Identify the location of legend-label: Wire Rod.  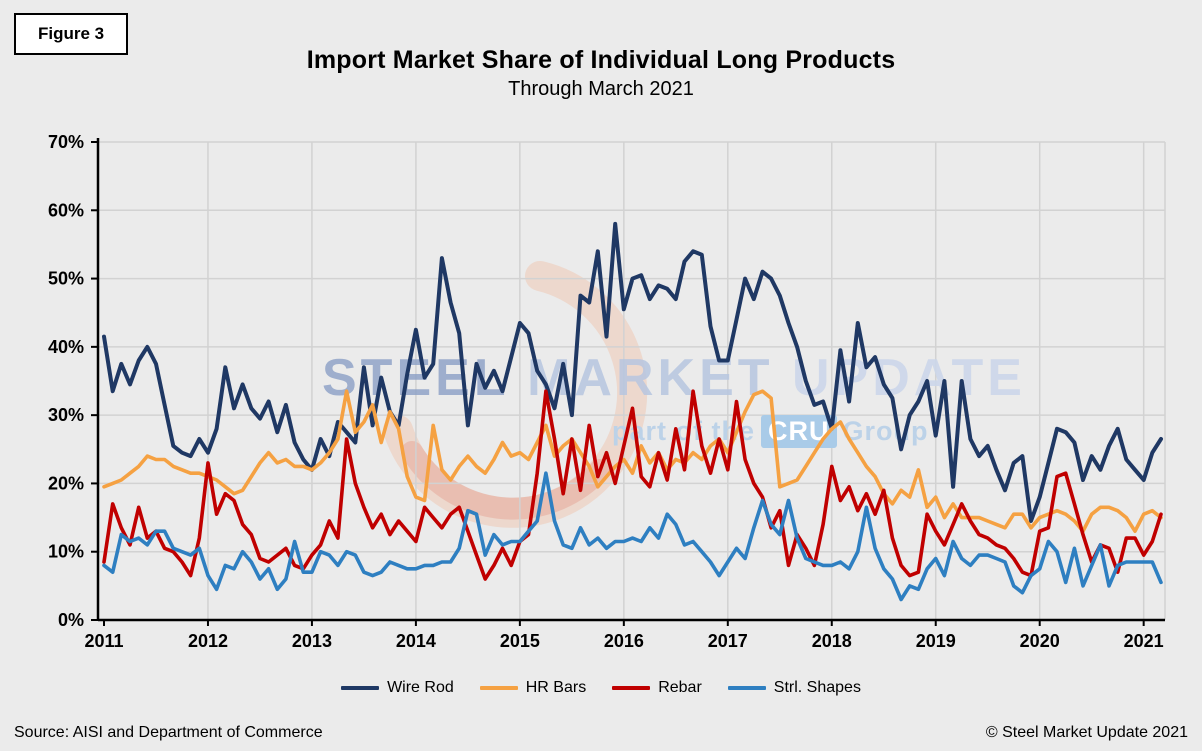
(420, 687).